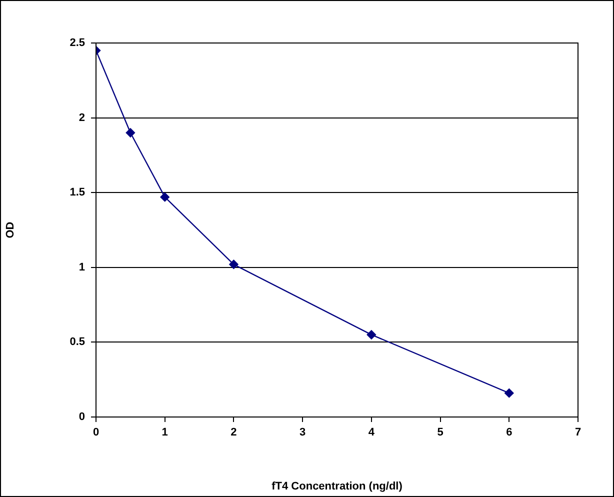 The image size is (614, 497). I want to click on x-tick-label: 0, so click(96, 432).